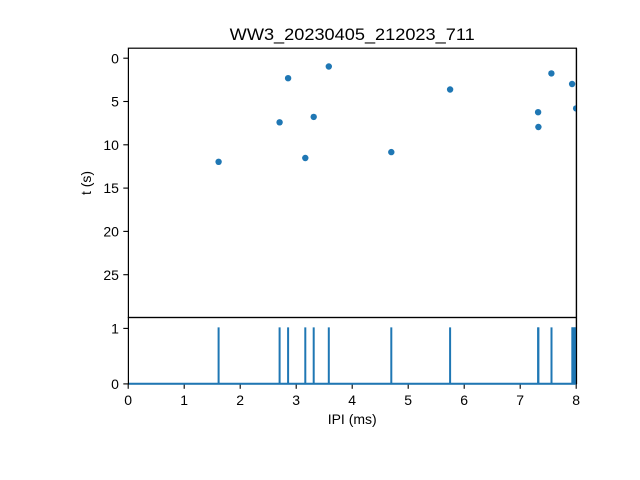  What do you see at coordinates (464, 400) in the screenshot?
I see `svg-text: 6` at bounding box center [464, 400].